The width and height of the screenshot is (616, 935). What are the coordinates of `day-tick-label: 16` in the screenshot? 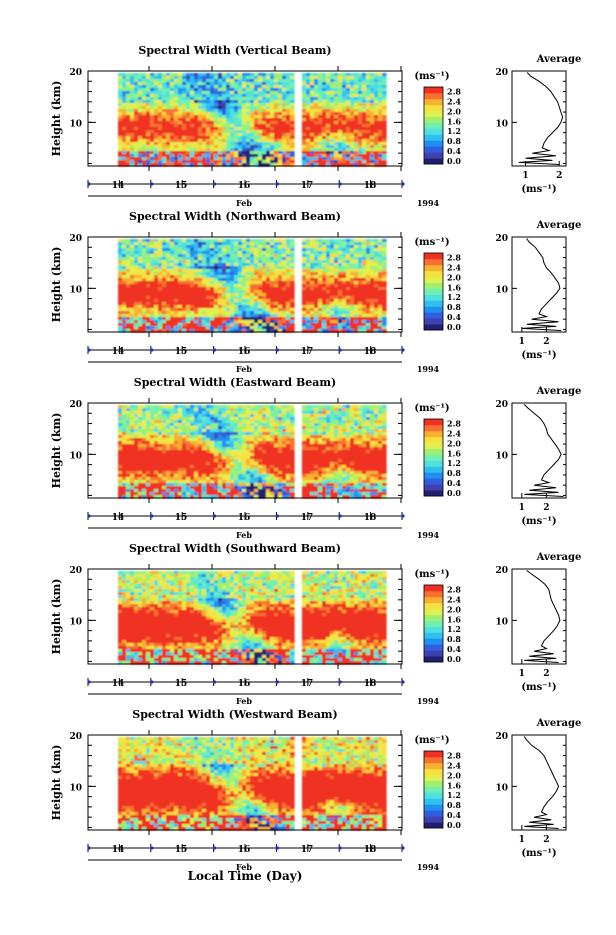 It's located at (244, 186).